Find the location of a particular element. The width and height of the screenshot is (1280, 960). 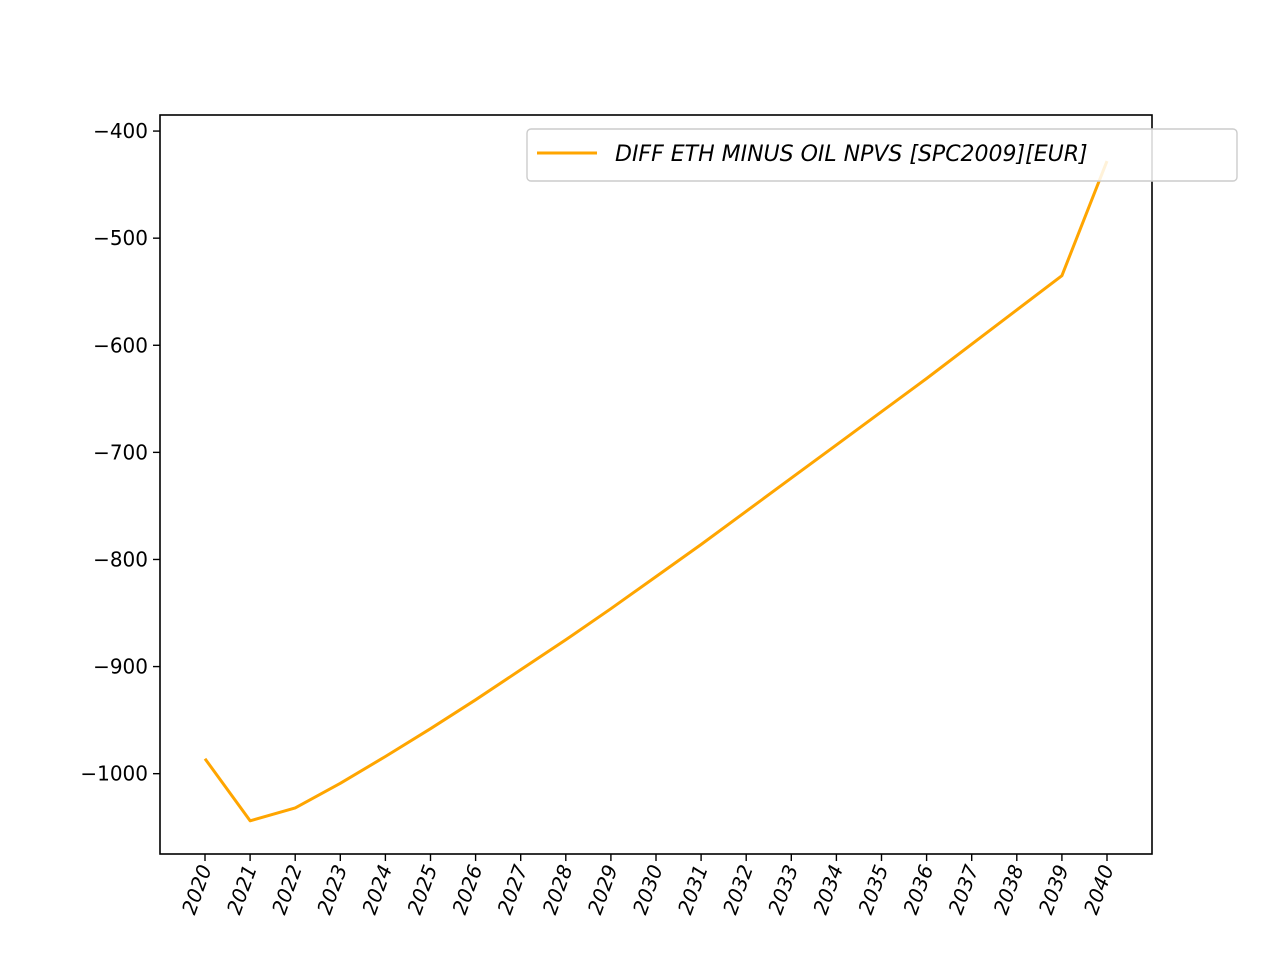

legend: DIFF ETH MINUS OIL NPVS [SPC2009][EUR] is located at coordinates (882, 155).